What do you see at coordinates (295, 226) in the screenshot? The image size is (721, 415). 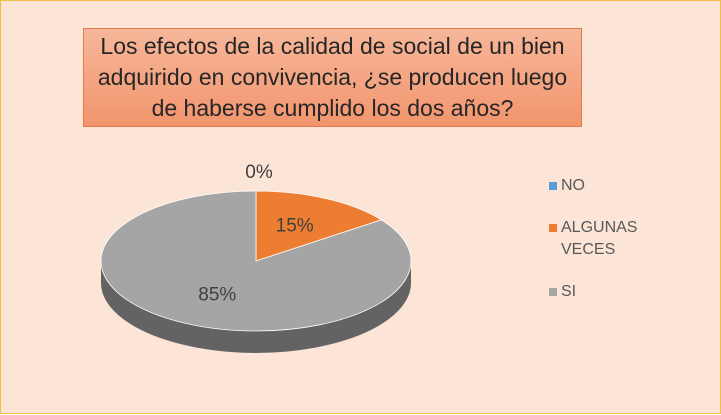 I see `data-label: 15%` at bounding box center [295, 226].